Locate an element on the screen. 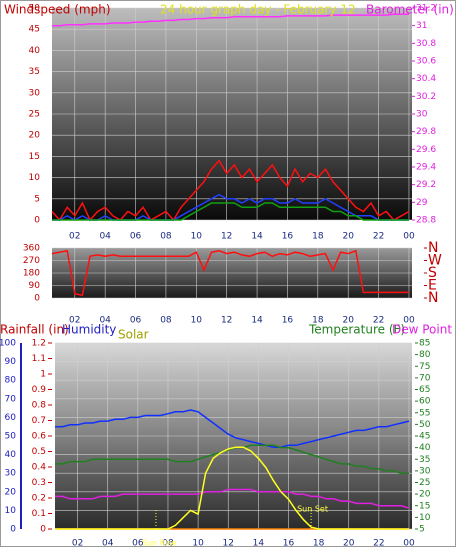 This screenshot has height=547, width=456. y3ticks-label: 0.2 is located at coordinates (39, 499).